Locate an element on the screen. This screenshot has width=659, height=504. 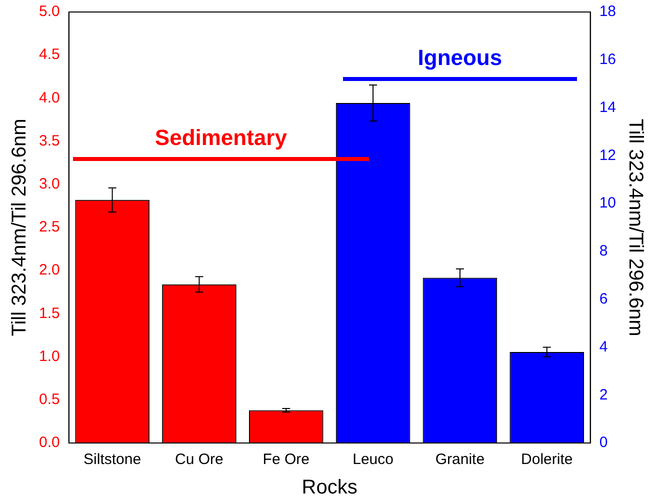
y-tick-label: 1.5 is located at coordinates (49, 313).